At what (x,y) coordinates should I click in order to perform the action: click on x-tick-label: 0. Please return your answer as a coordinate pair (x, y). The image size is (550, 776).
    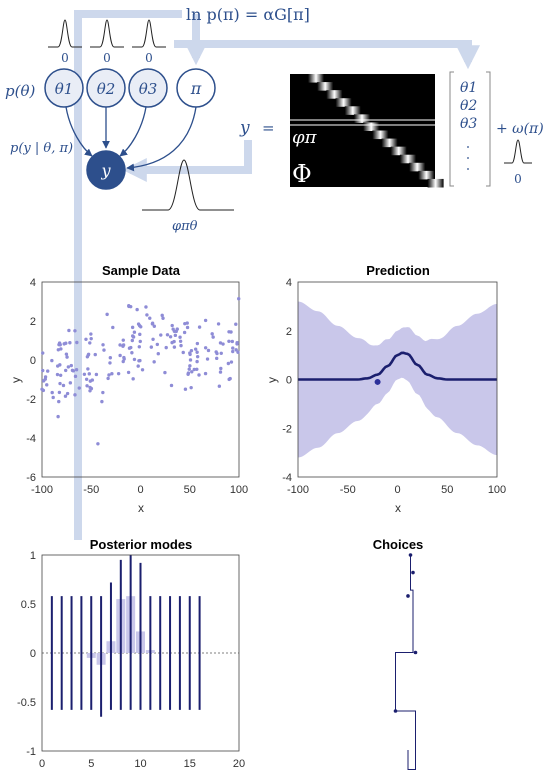
    Looking at the image, I should click on (42, 764).